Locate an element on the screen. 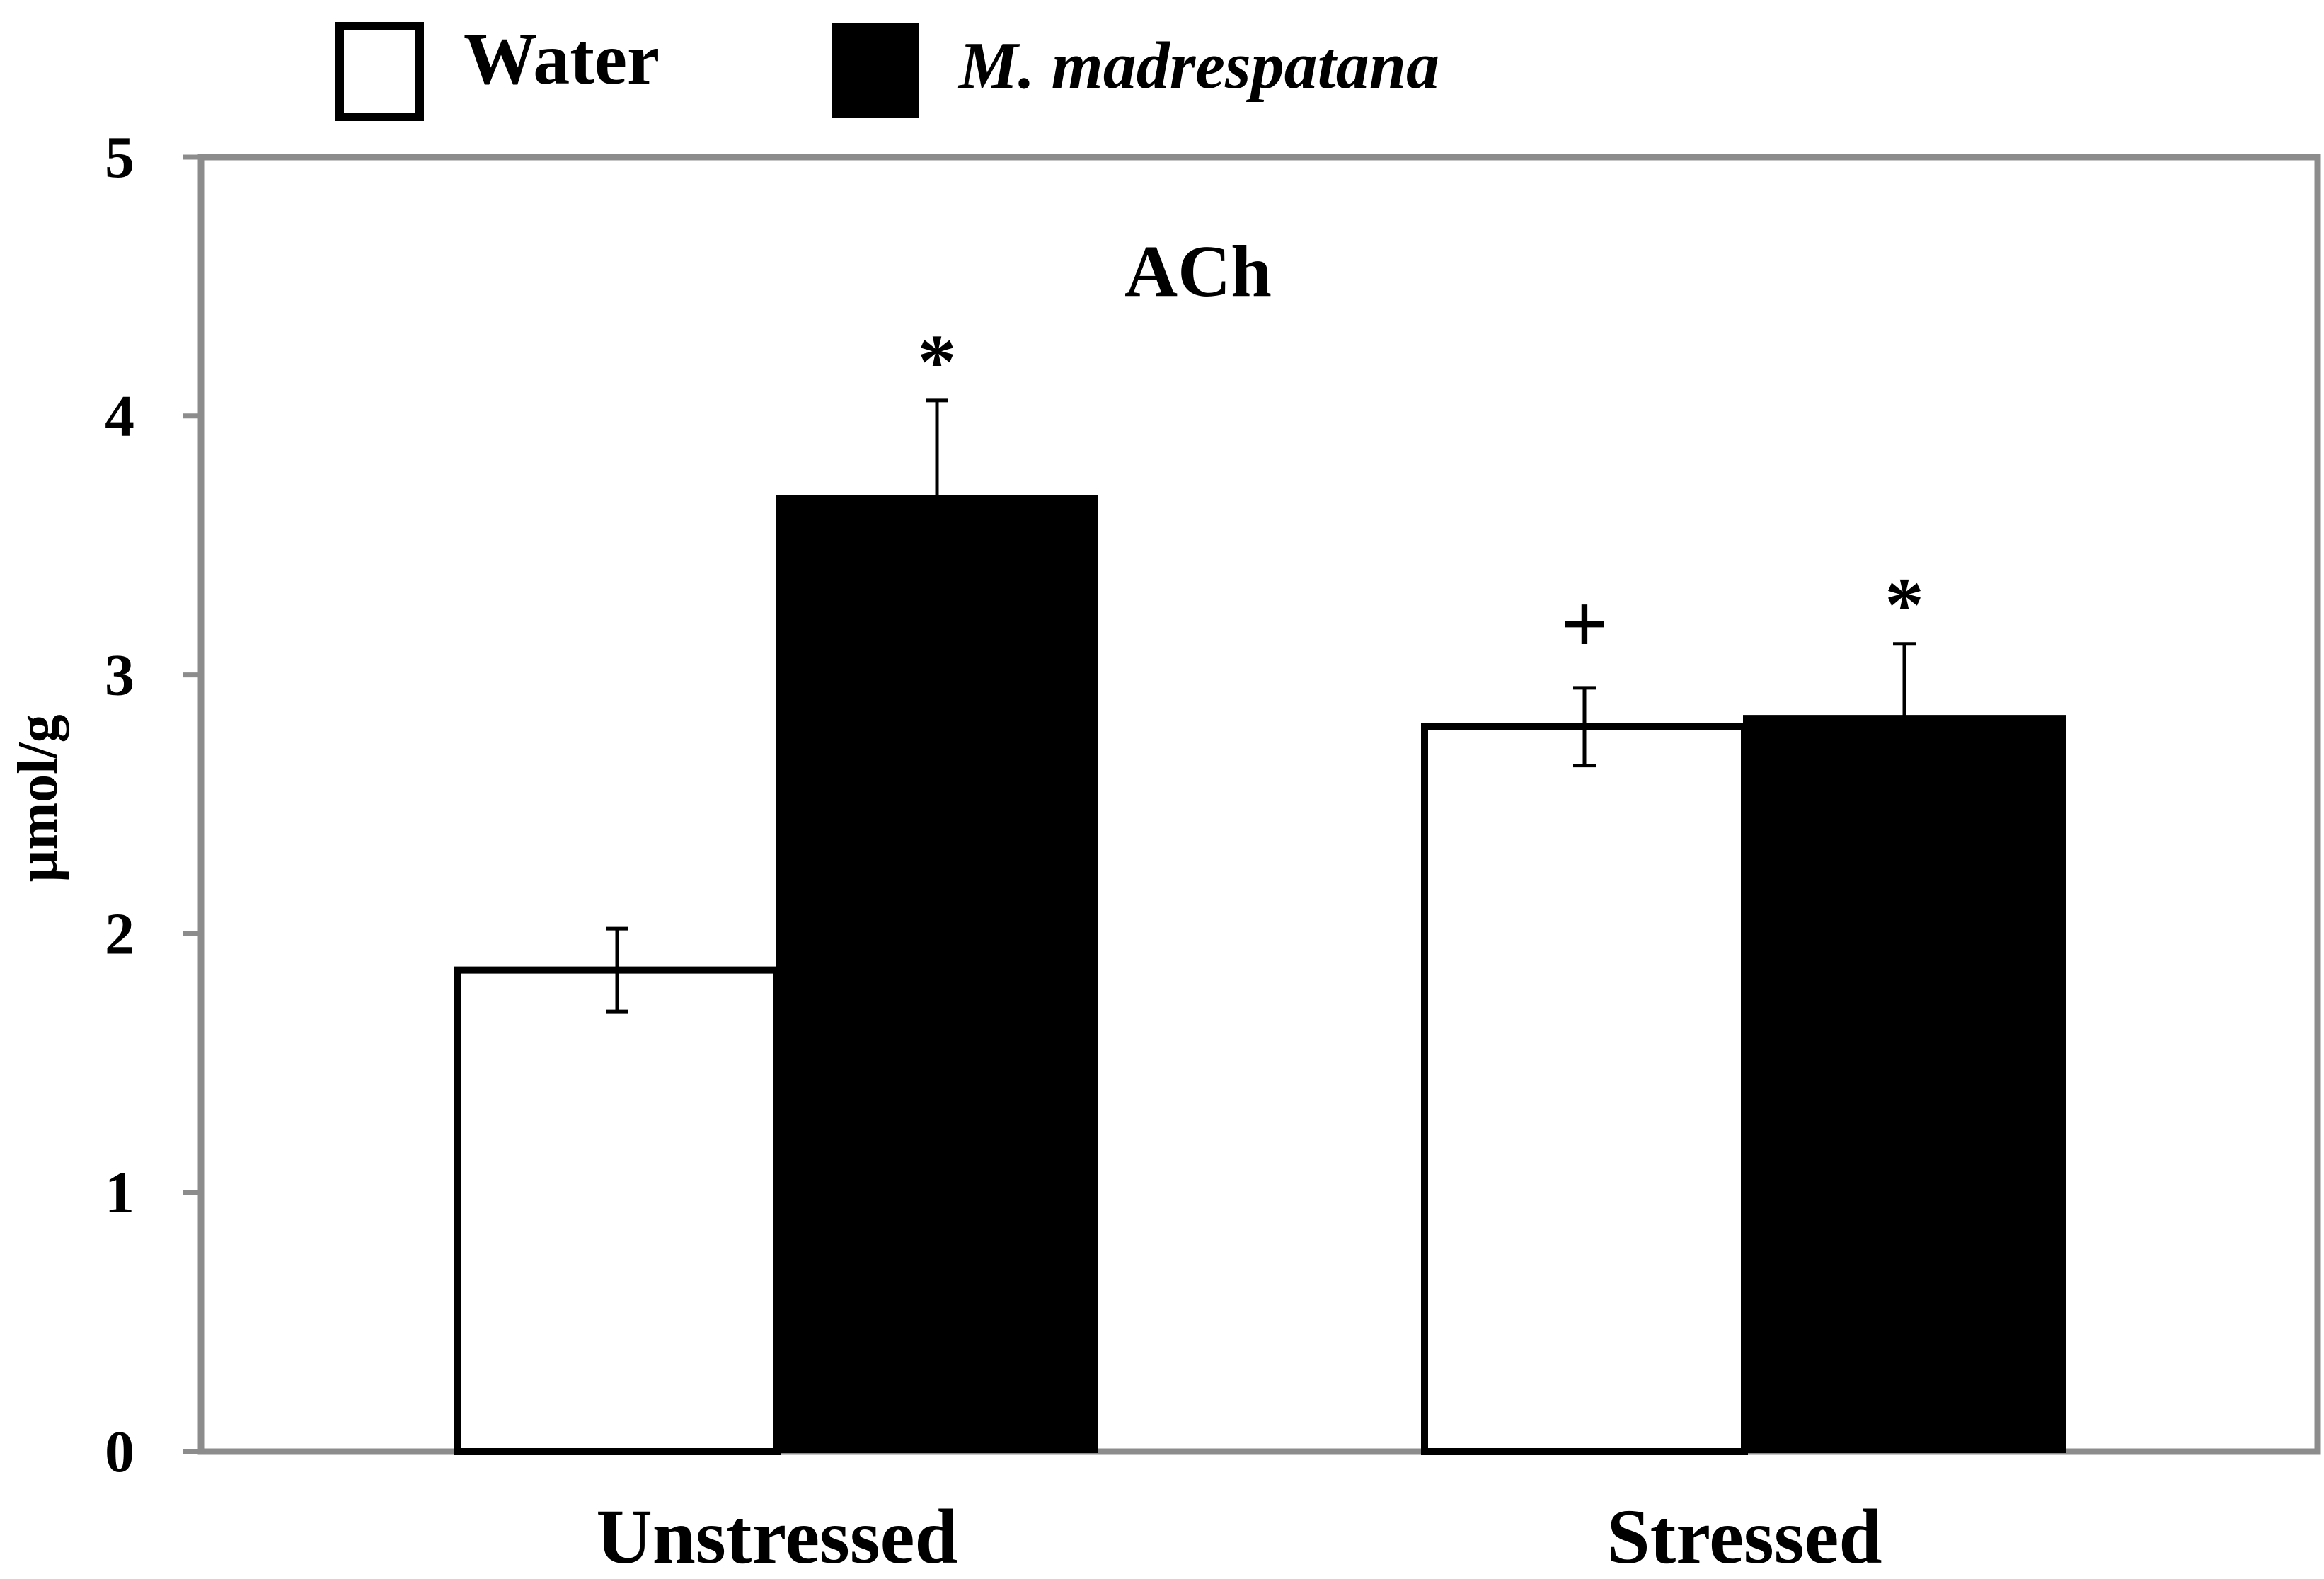 The image size is (2324, 1579). y-tick-label: 0 is located at coordinates (119, 1452).